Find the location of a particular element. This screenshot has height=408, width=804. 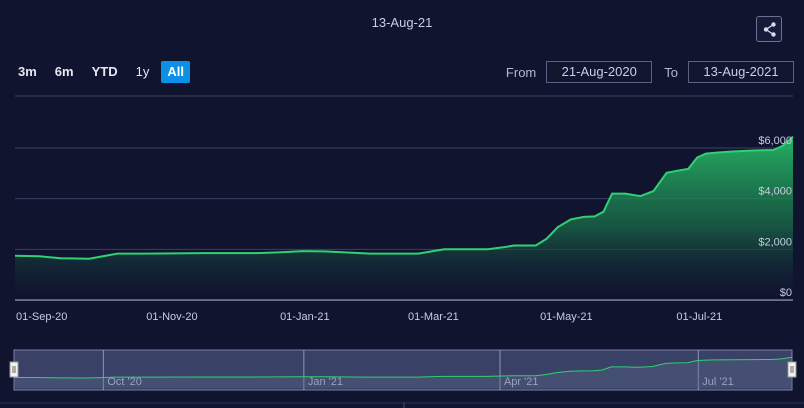

navigator-label: Jan '21 is located at coordinates (325, 382).